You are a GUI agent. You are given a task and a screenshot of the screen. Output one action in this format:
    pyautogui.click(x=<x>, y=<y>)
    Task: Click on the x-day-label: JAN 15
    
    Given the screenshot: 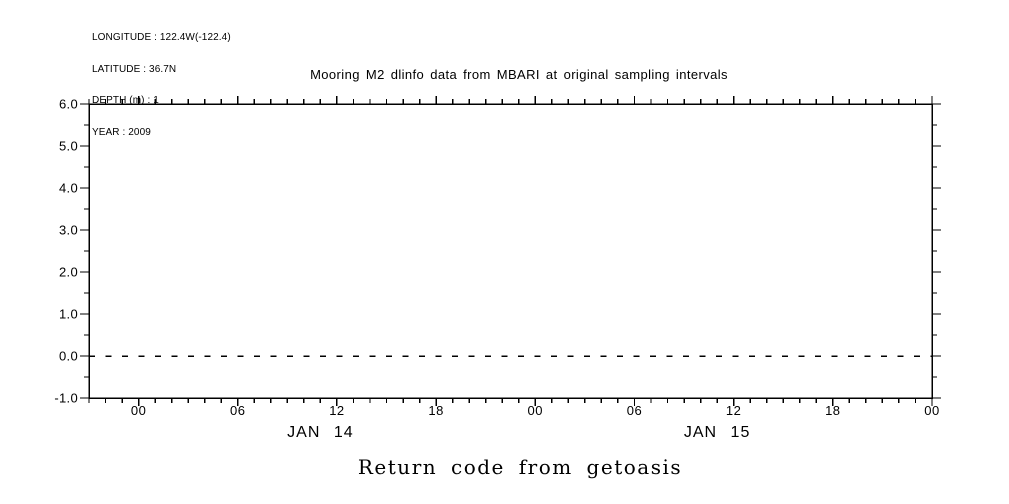 What is the action you would take?
    pyautogui.click(x=717, y=432)
    